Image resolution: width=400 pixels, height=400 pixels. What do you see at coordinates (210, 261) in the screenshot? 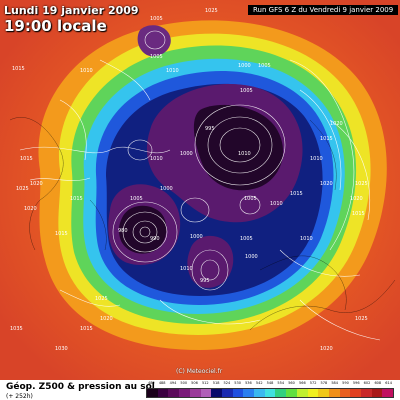
I see `core-purple-south` at bounding box center [210, 261].